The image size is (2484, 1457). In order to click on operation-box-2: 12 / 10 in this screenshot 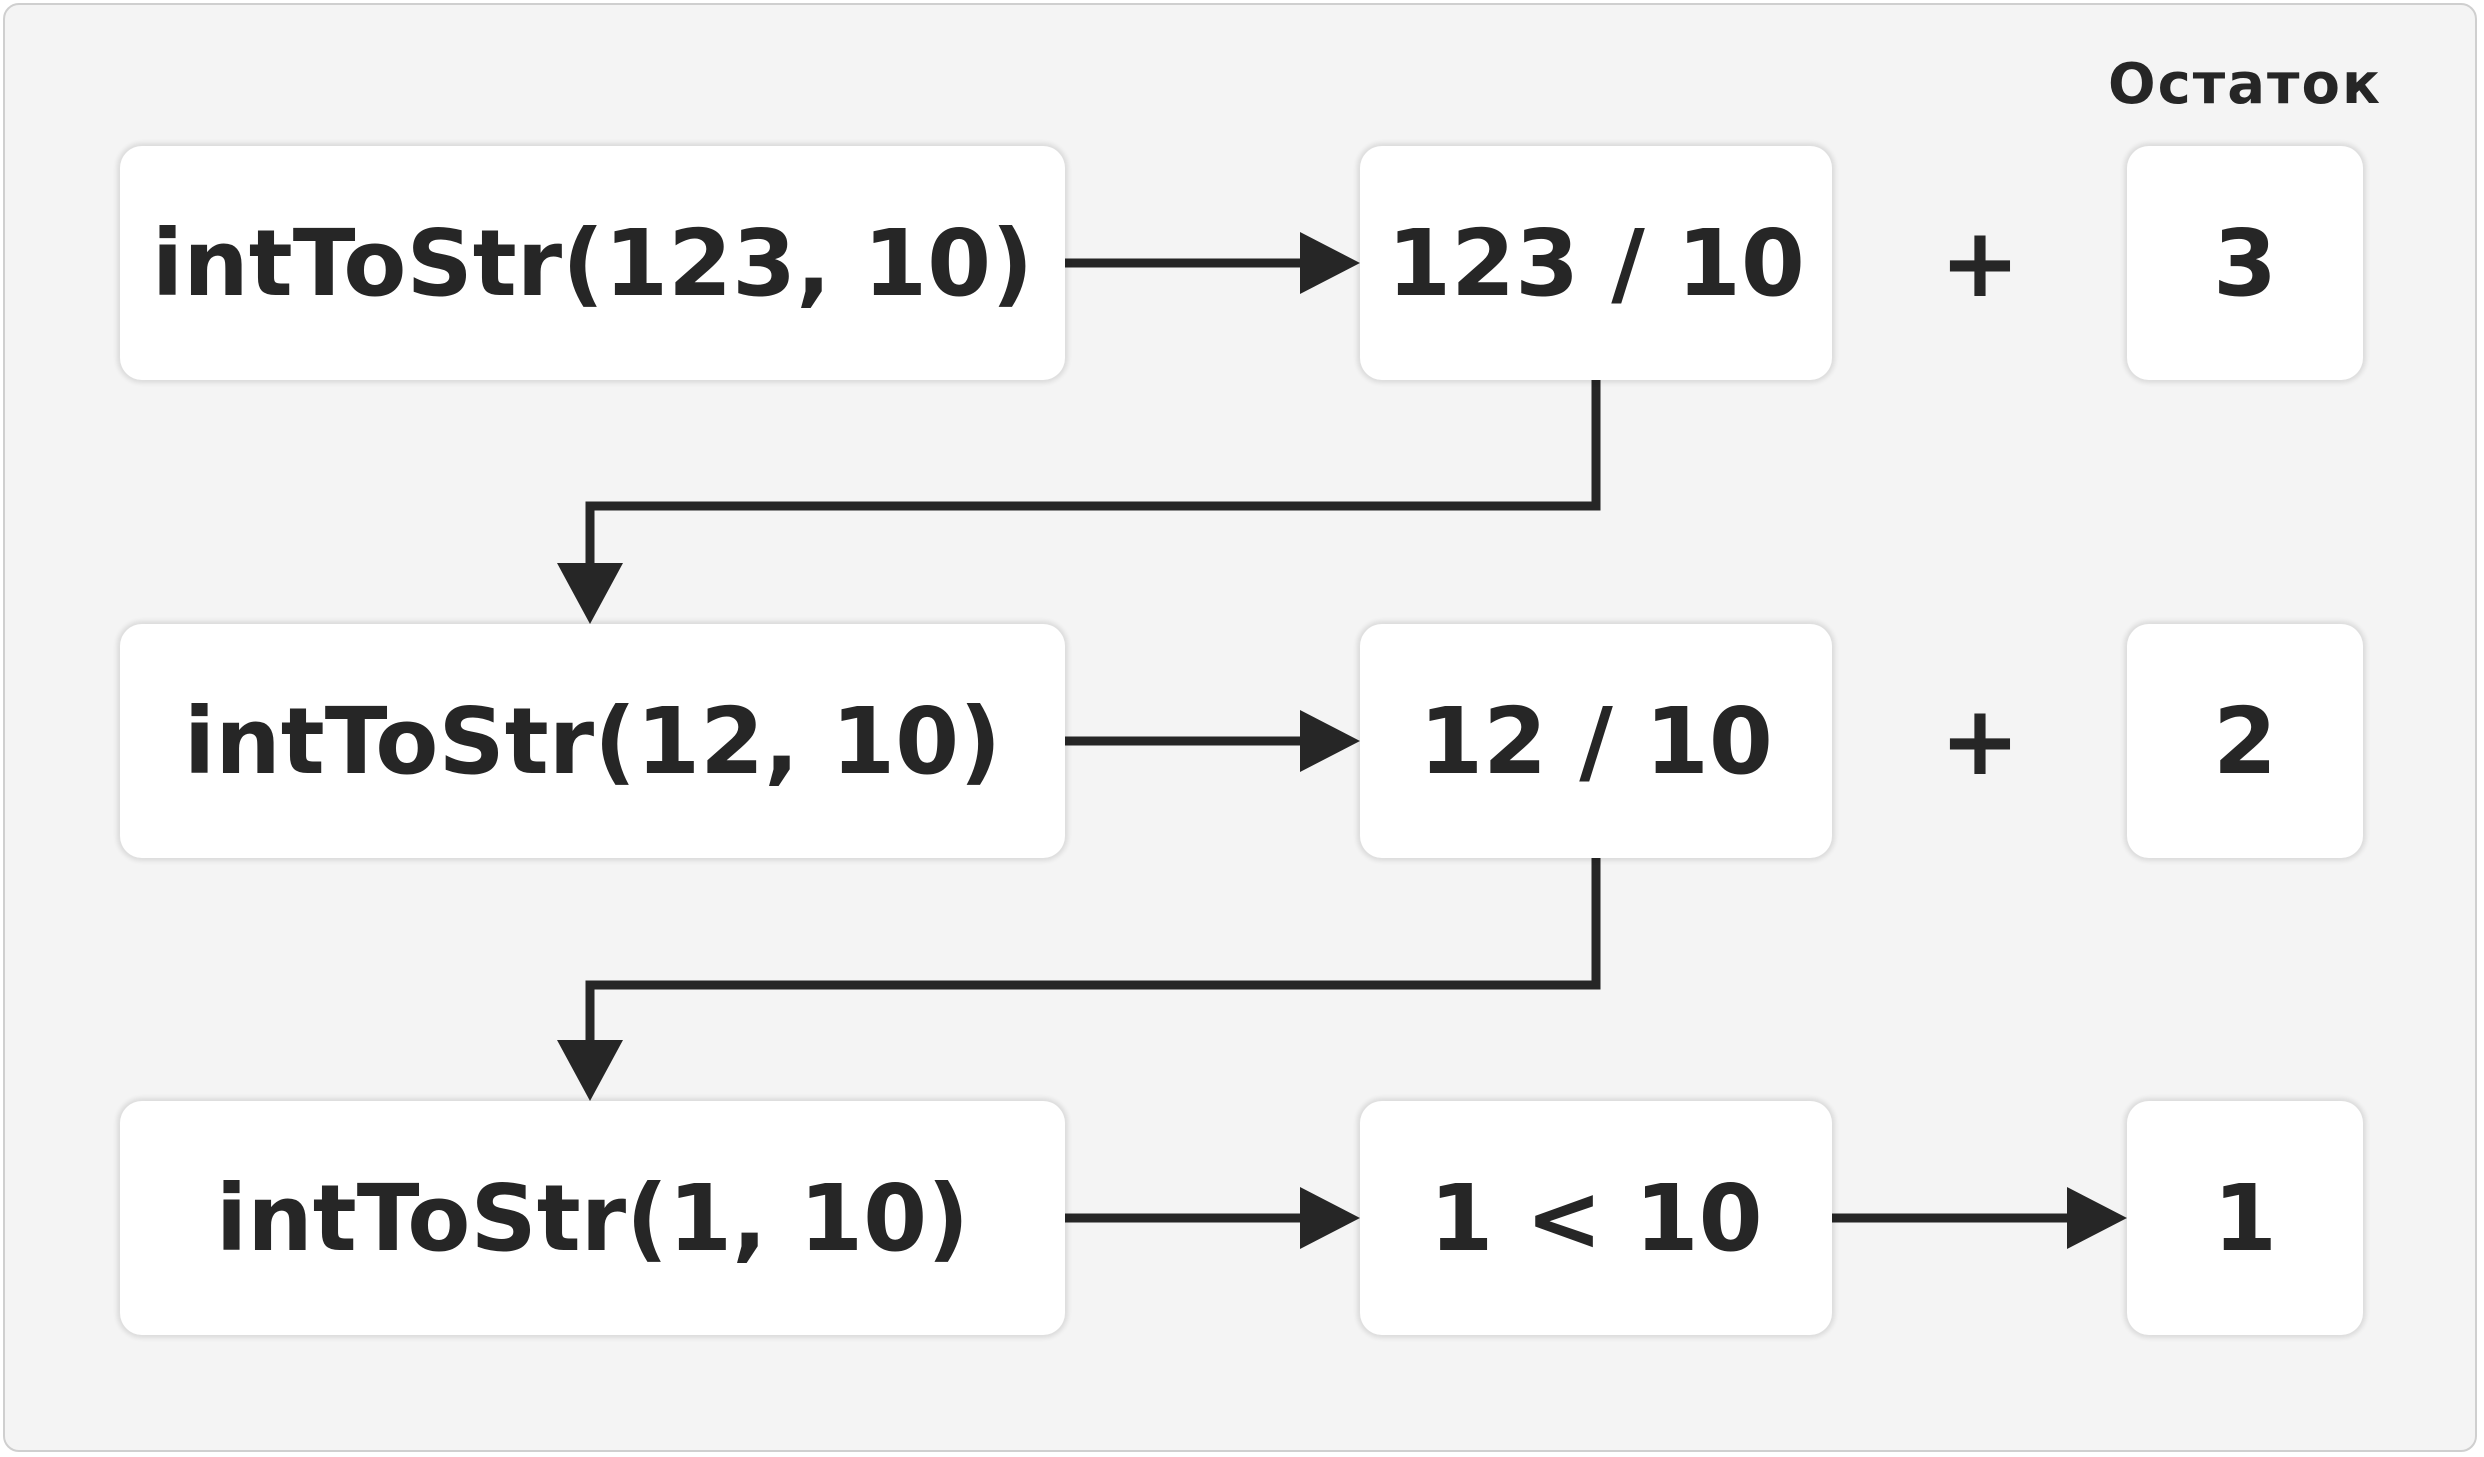, I will do `click(1596, 741)`.